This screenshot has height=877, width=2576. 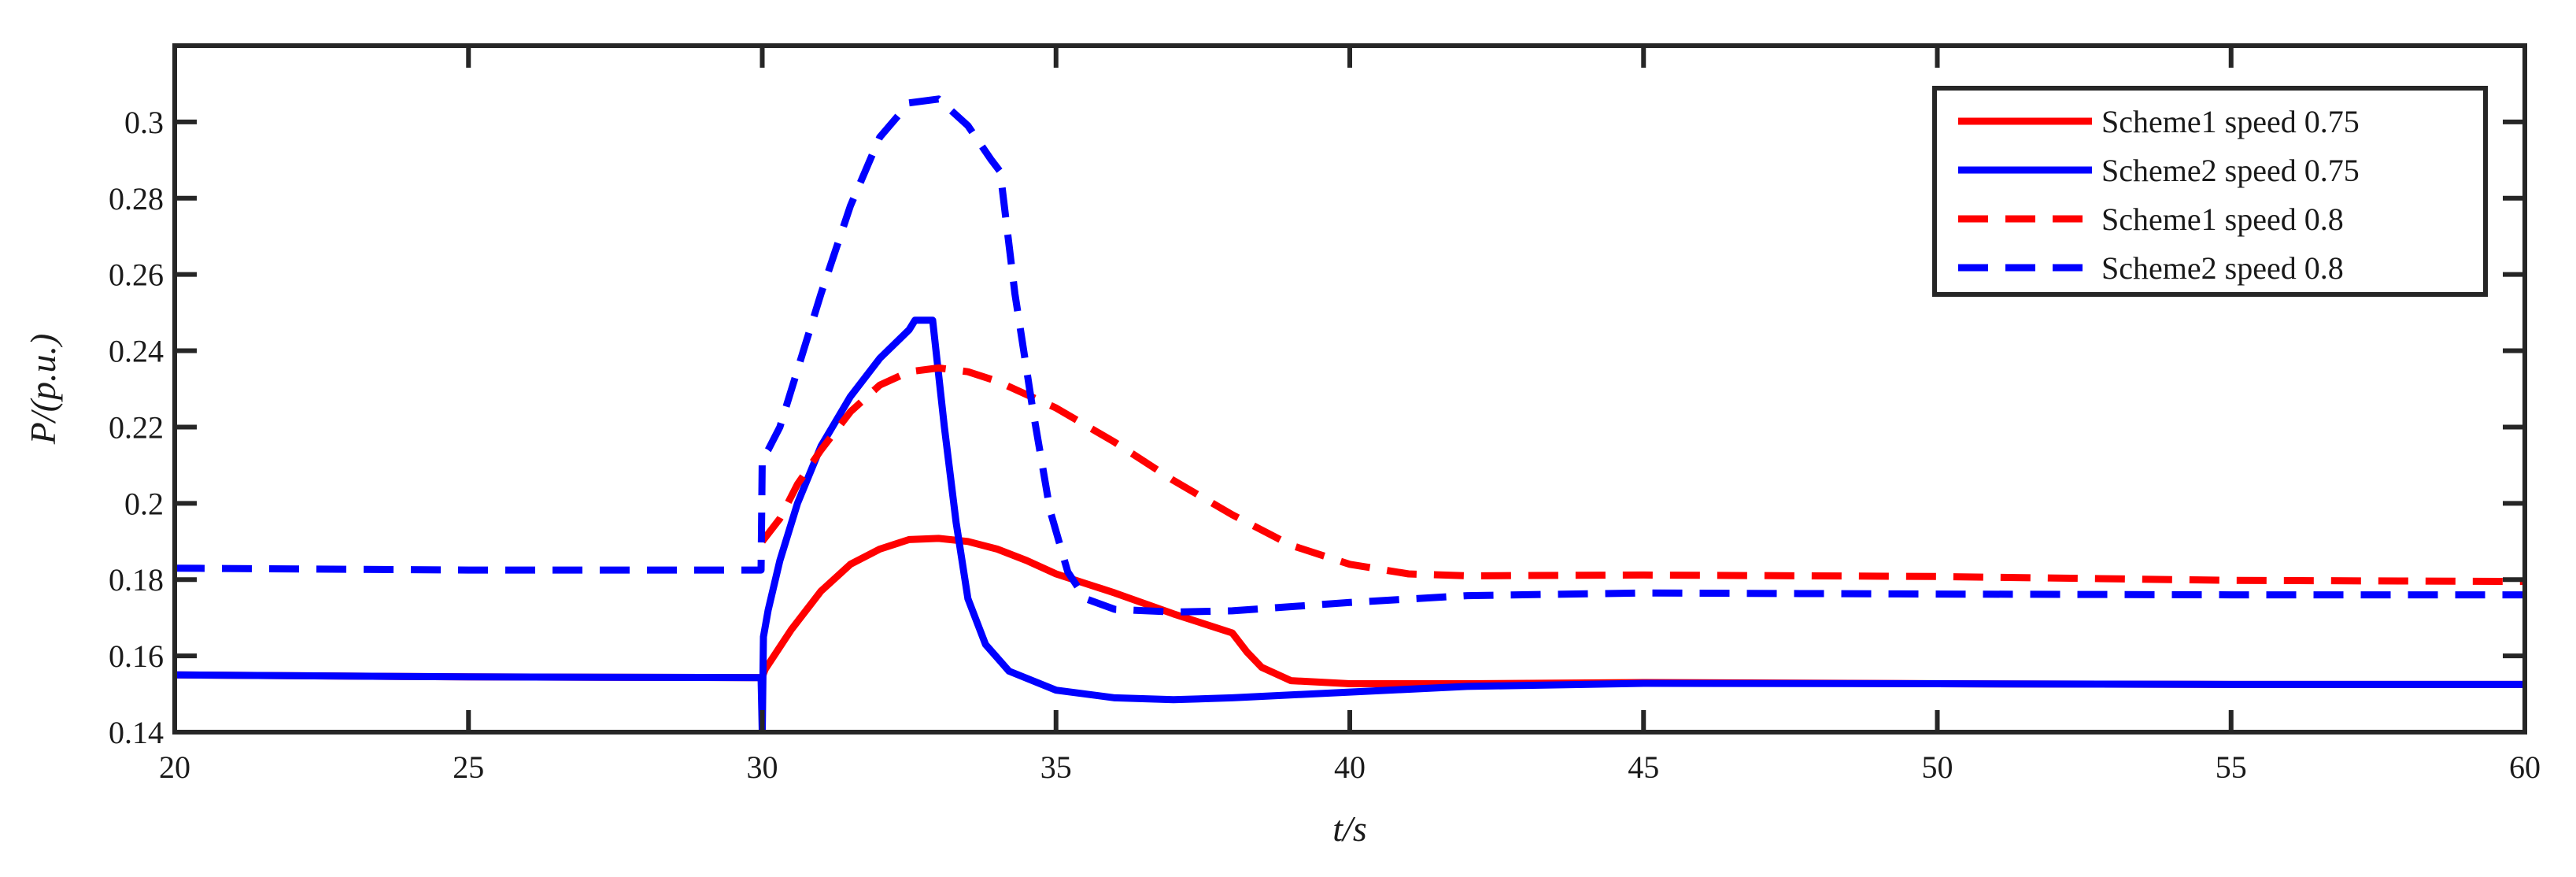 I want to click on y-tick-label: 0.16, so click(x=136, y=656).